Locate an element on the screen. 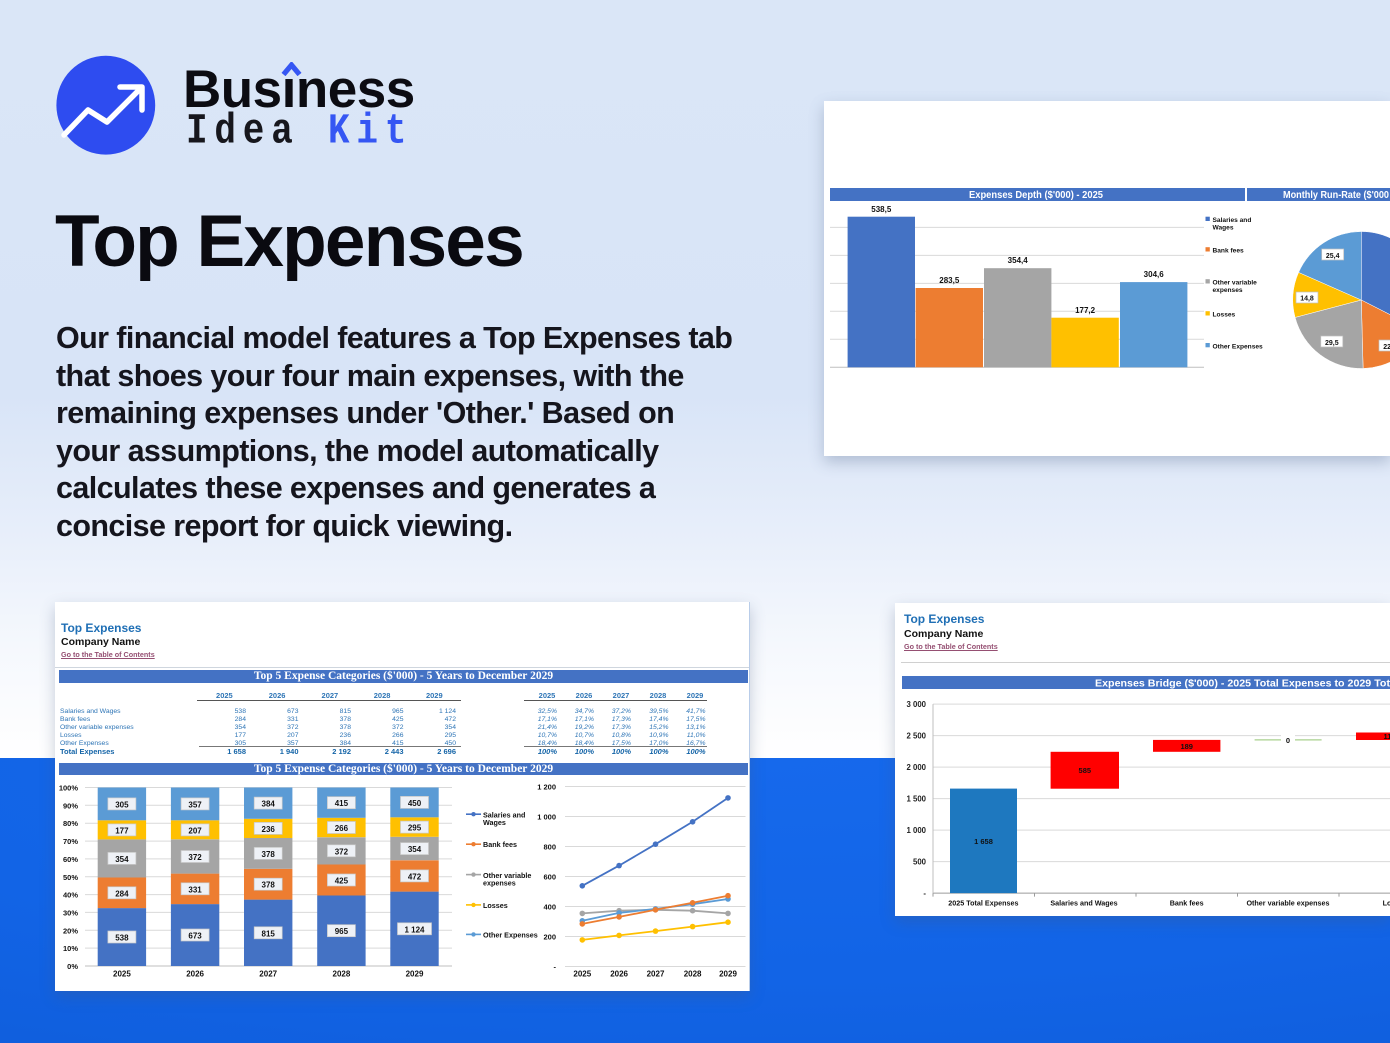 This screenshot has width=1390, height=1043. svg-text: 1 200 is located at coordinates (546, 787).